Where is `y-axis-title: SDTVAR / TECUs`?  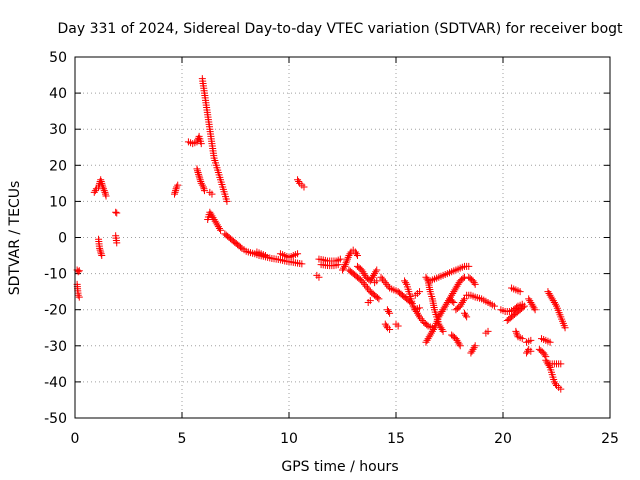 y-axis-title: SDTVAR / TECUs is located at coordinates (15, 238).